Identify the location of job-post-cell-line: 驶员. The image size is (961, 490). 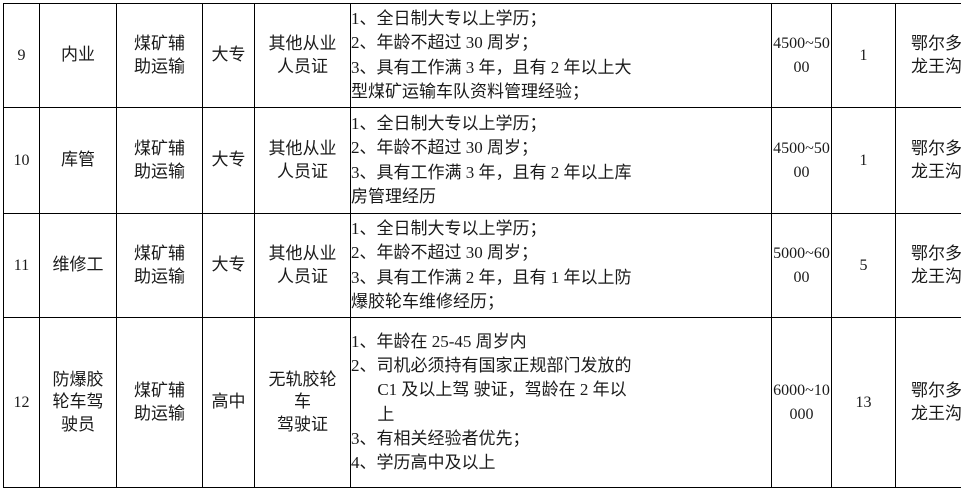
(78, 424).